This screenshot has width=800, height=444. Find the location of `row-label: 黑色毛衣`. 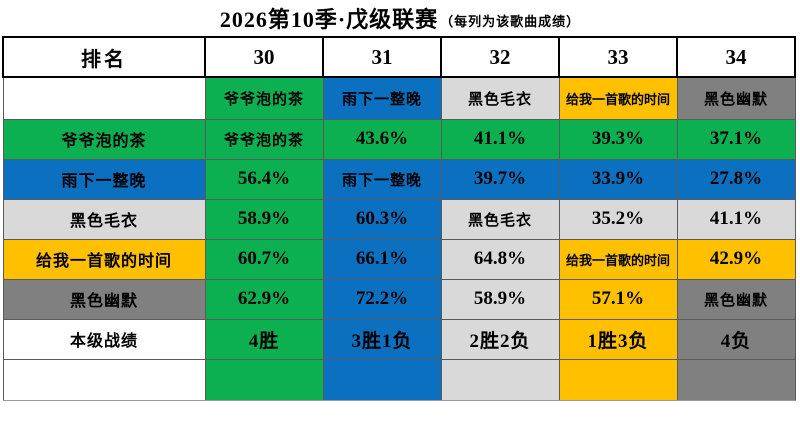

row-label: 黑色毛衣 is located at coordinates (104, 219).